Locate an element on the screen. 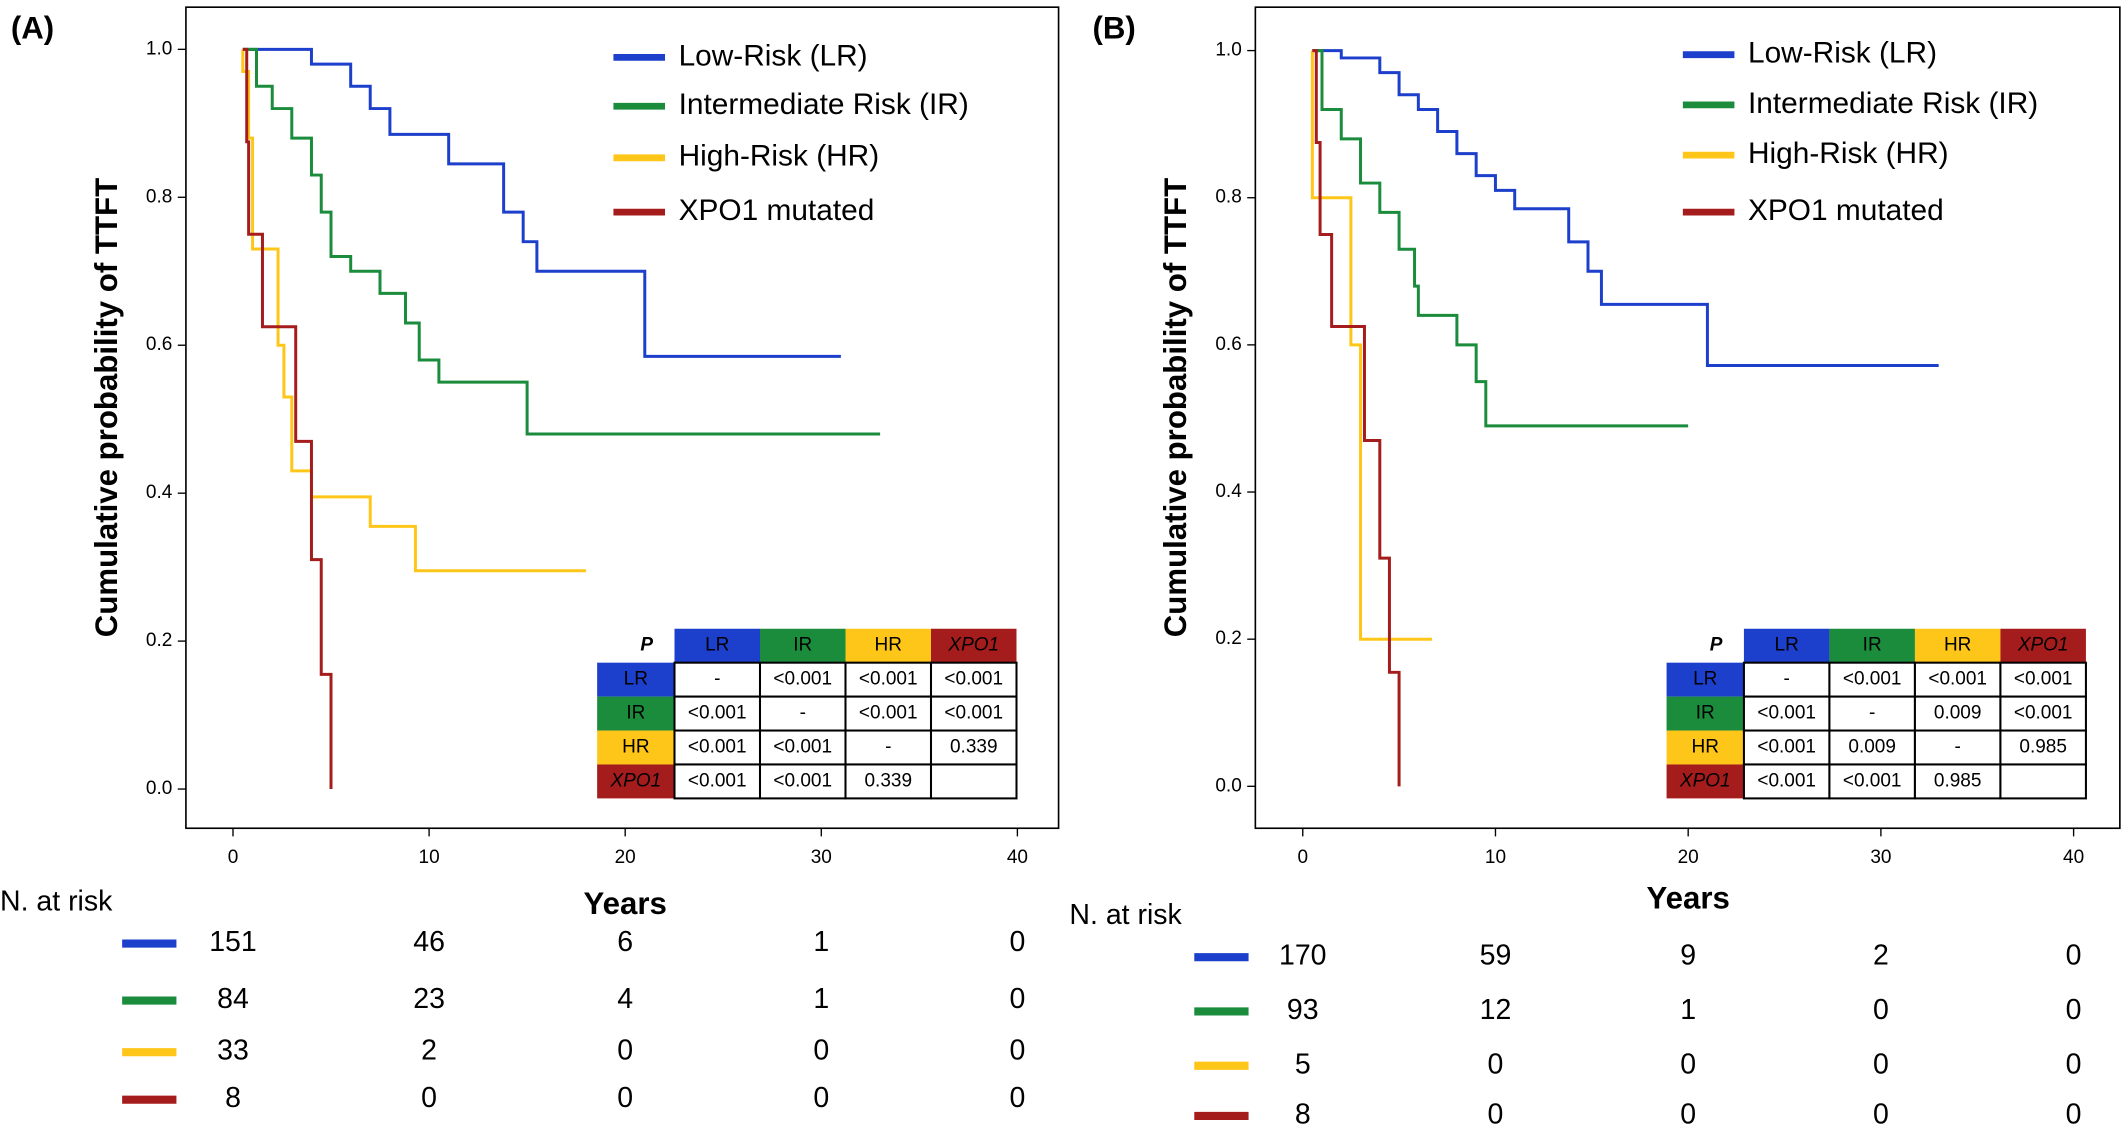 The image size is (2128, 1134). at-risk-count: 59 is located at coordinates (1496, 956).